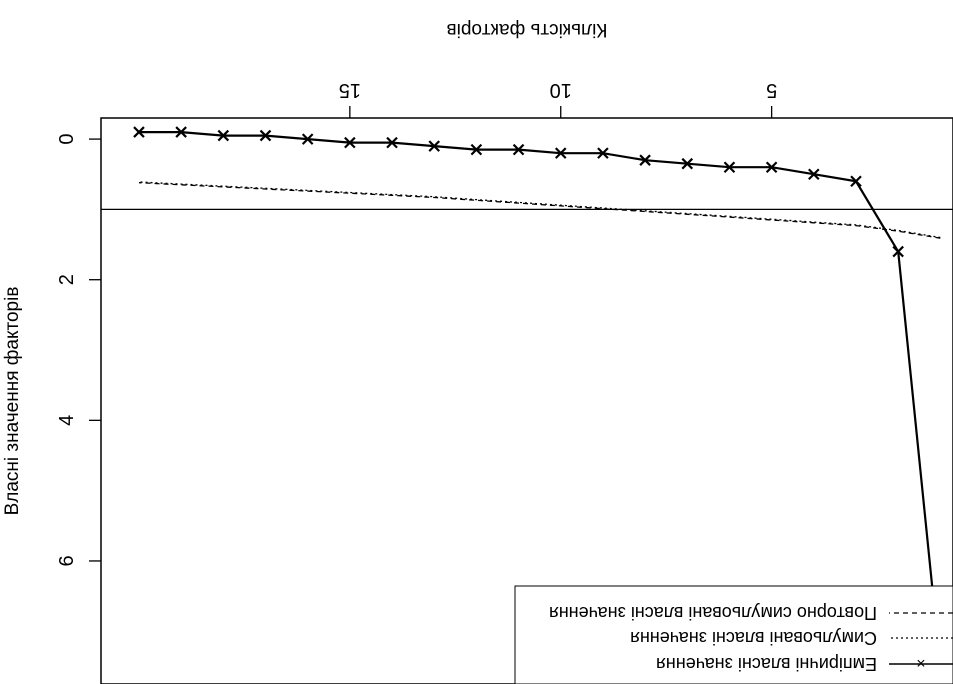 This screenshot has width=953, height=684. What do you see at coordinates (67, 420) in the screenshot?
I see `y-tick-label: 4` at bounding box center [67, 420].